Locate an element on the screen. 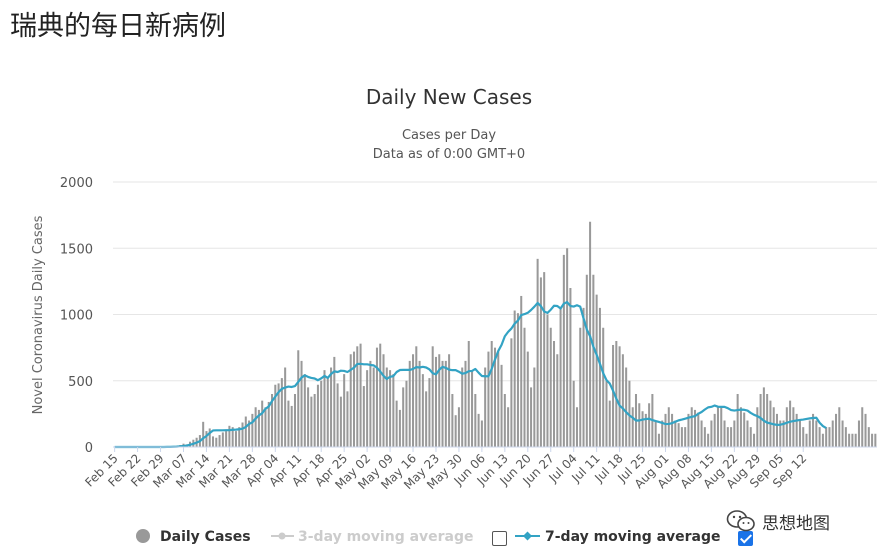 The width and height of the screenshot is (879, 559). wechat-icon is located at coordinates (740, 521).